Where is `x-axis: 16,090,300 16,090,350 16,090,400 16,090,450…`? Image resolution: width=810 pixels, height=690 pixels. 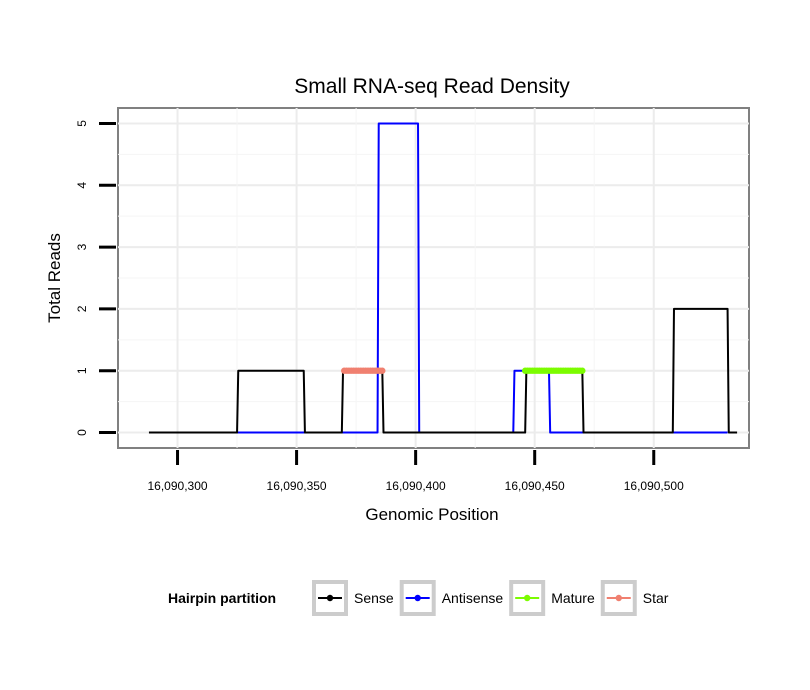 x-axis: 16,090,300 16,090,350 16,090,400 16,090,450… is located at coordinates (415, 471).